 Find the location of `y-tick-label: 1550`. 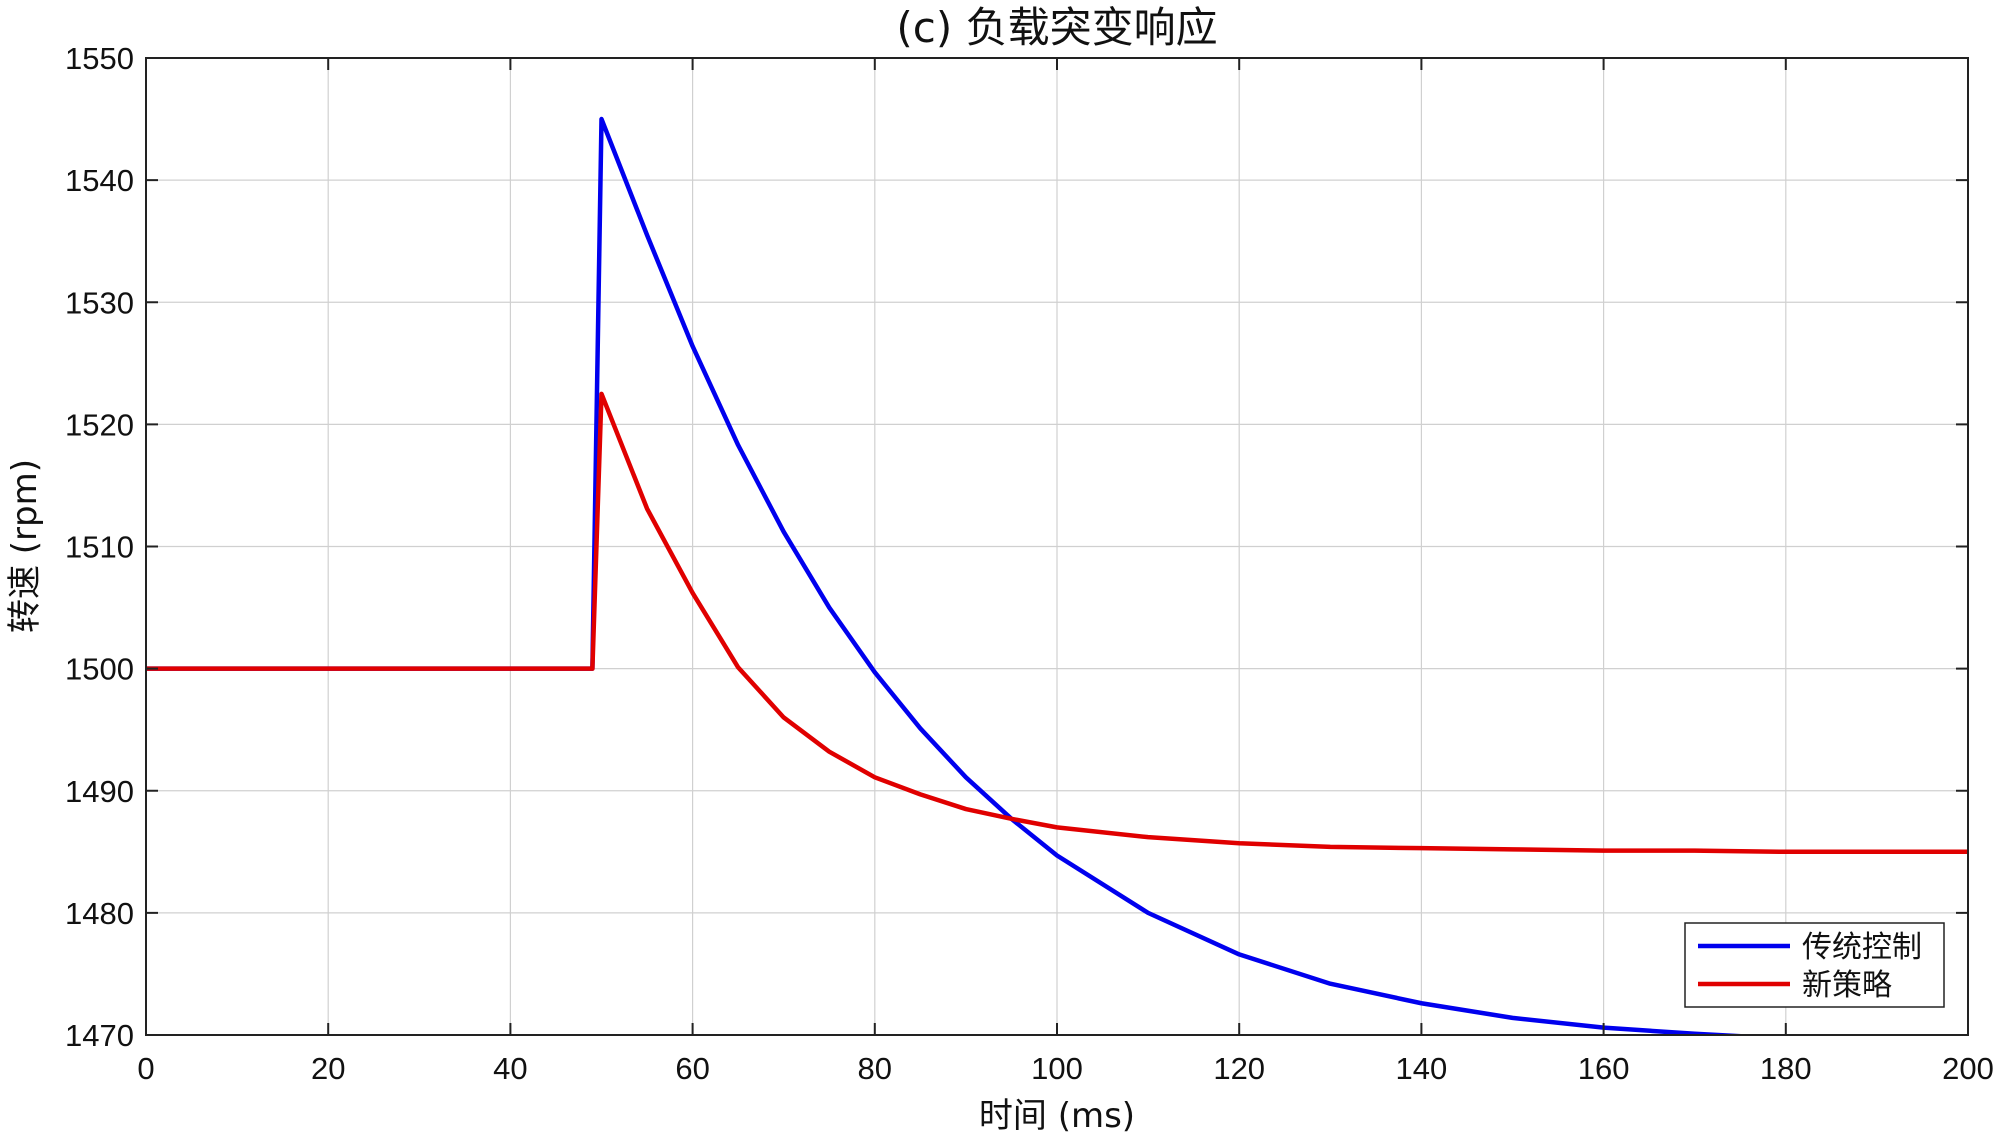

y-tick-label: 1550 is located at coordinates (99, 58).